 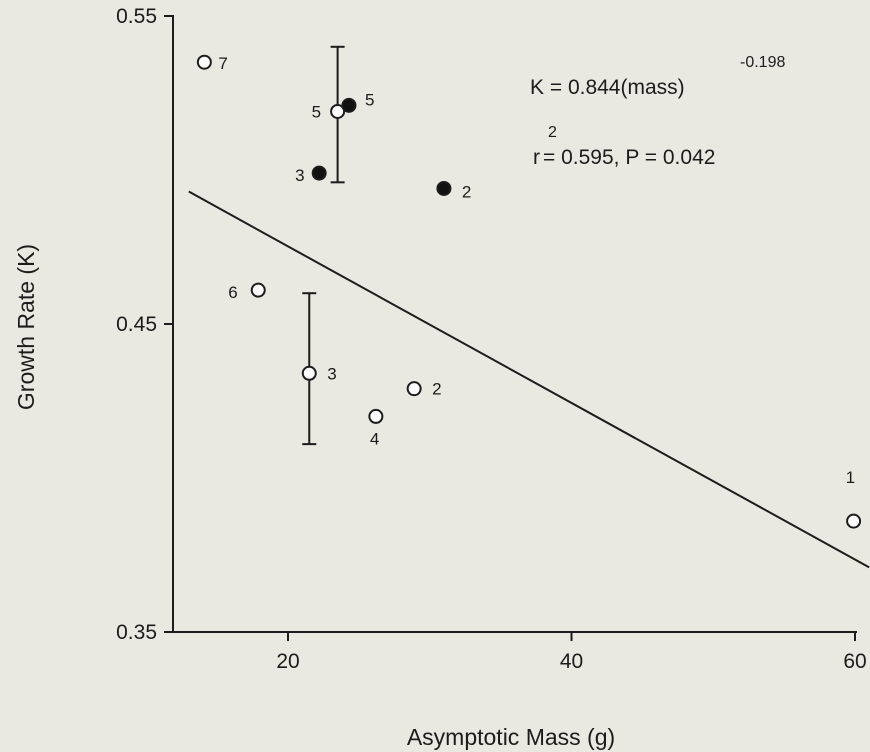 I want to click on y-tick-label: 0.55, so click(x=136, y=16).